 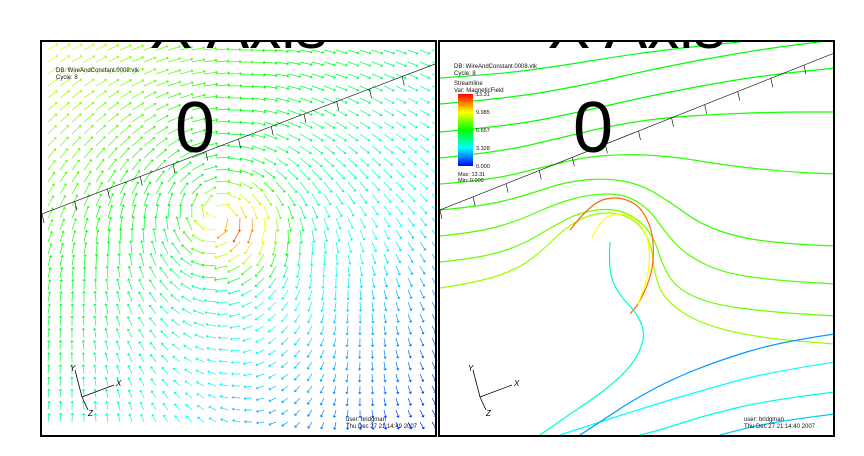 I want to click on x-axis-tick, so click(x=338, y=106).